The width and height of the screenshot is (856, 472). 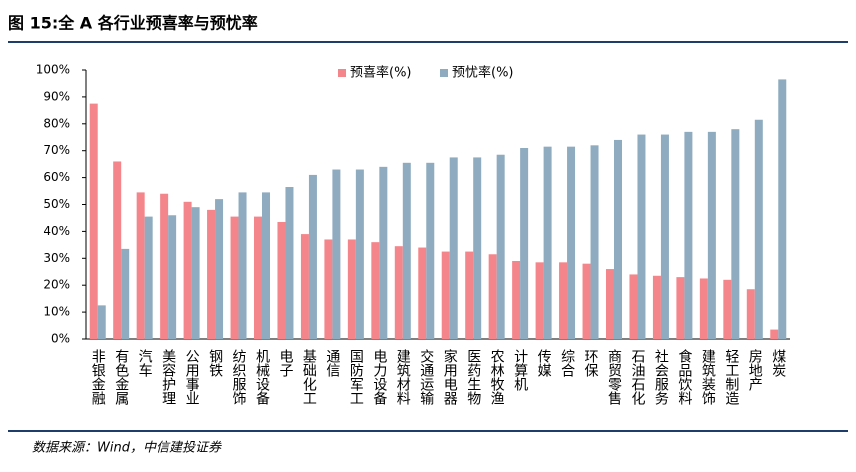 I want to click on x-tick-label: 食品饮料, so click(x=684, y=376).